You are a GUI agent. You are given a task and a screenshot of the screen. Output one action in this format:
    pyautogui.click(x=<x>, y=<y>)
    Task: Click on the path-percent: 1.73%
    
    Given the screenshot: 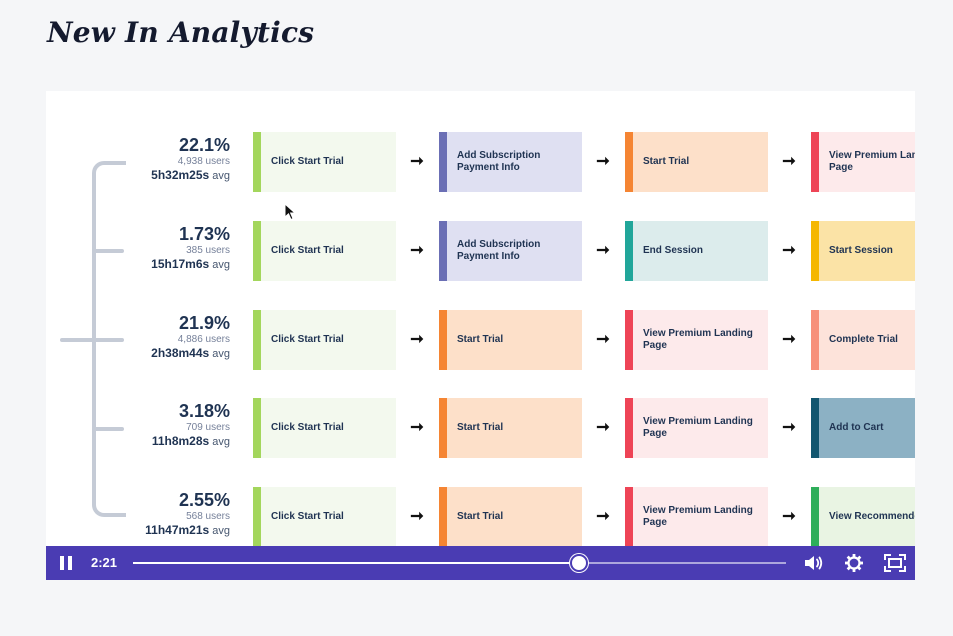 What is the action you would take?
    pyautogui.click(x=204, y=234)
    